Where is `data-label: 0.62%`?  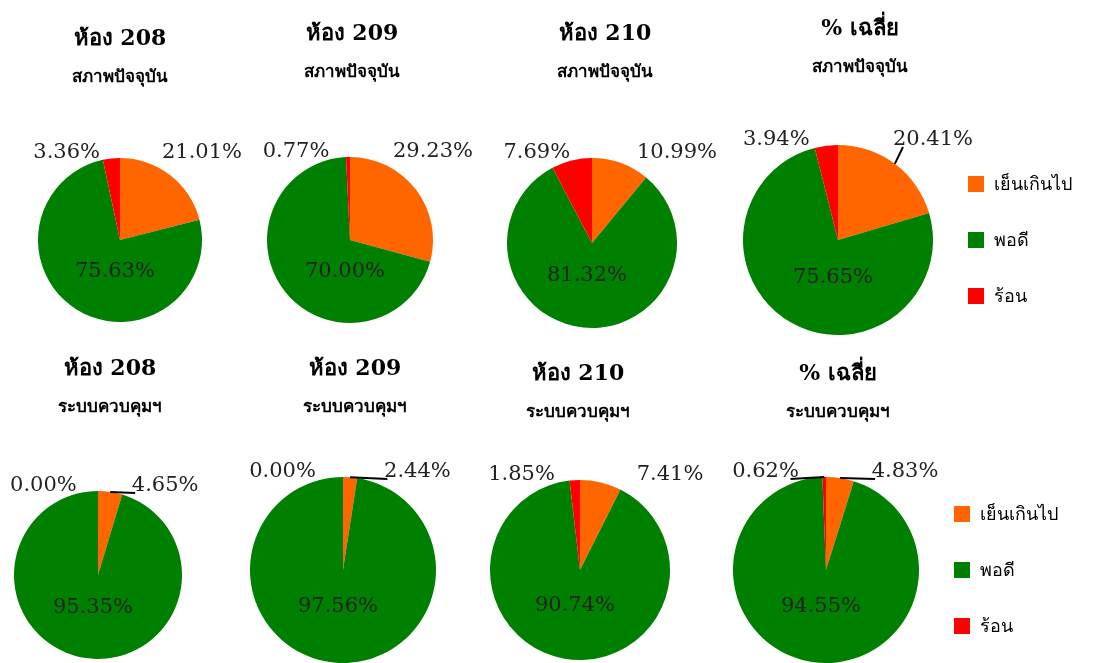
data-label: 0.62% is located at coordinates (765, 470).